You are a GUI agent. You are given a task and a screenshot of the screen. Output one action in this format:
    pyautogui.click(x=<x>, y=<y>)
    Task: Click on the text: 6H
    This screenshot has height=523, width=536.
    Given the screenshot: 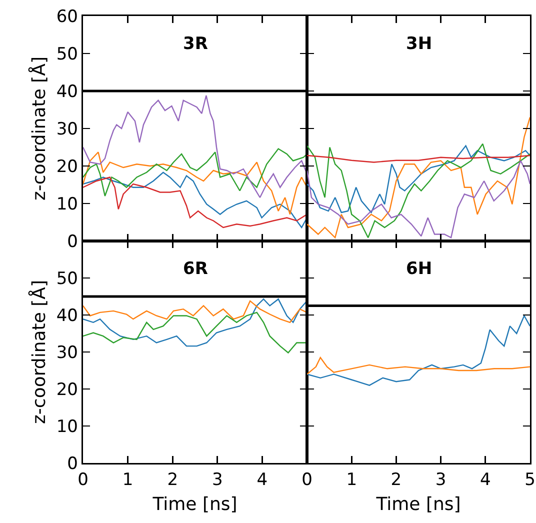 What is the action you would take?
    pyautogui.click(x=419, y=269)
    